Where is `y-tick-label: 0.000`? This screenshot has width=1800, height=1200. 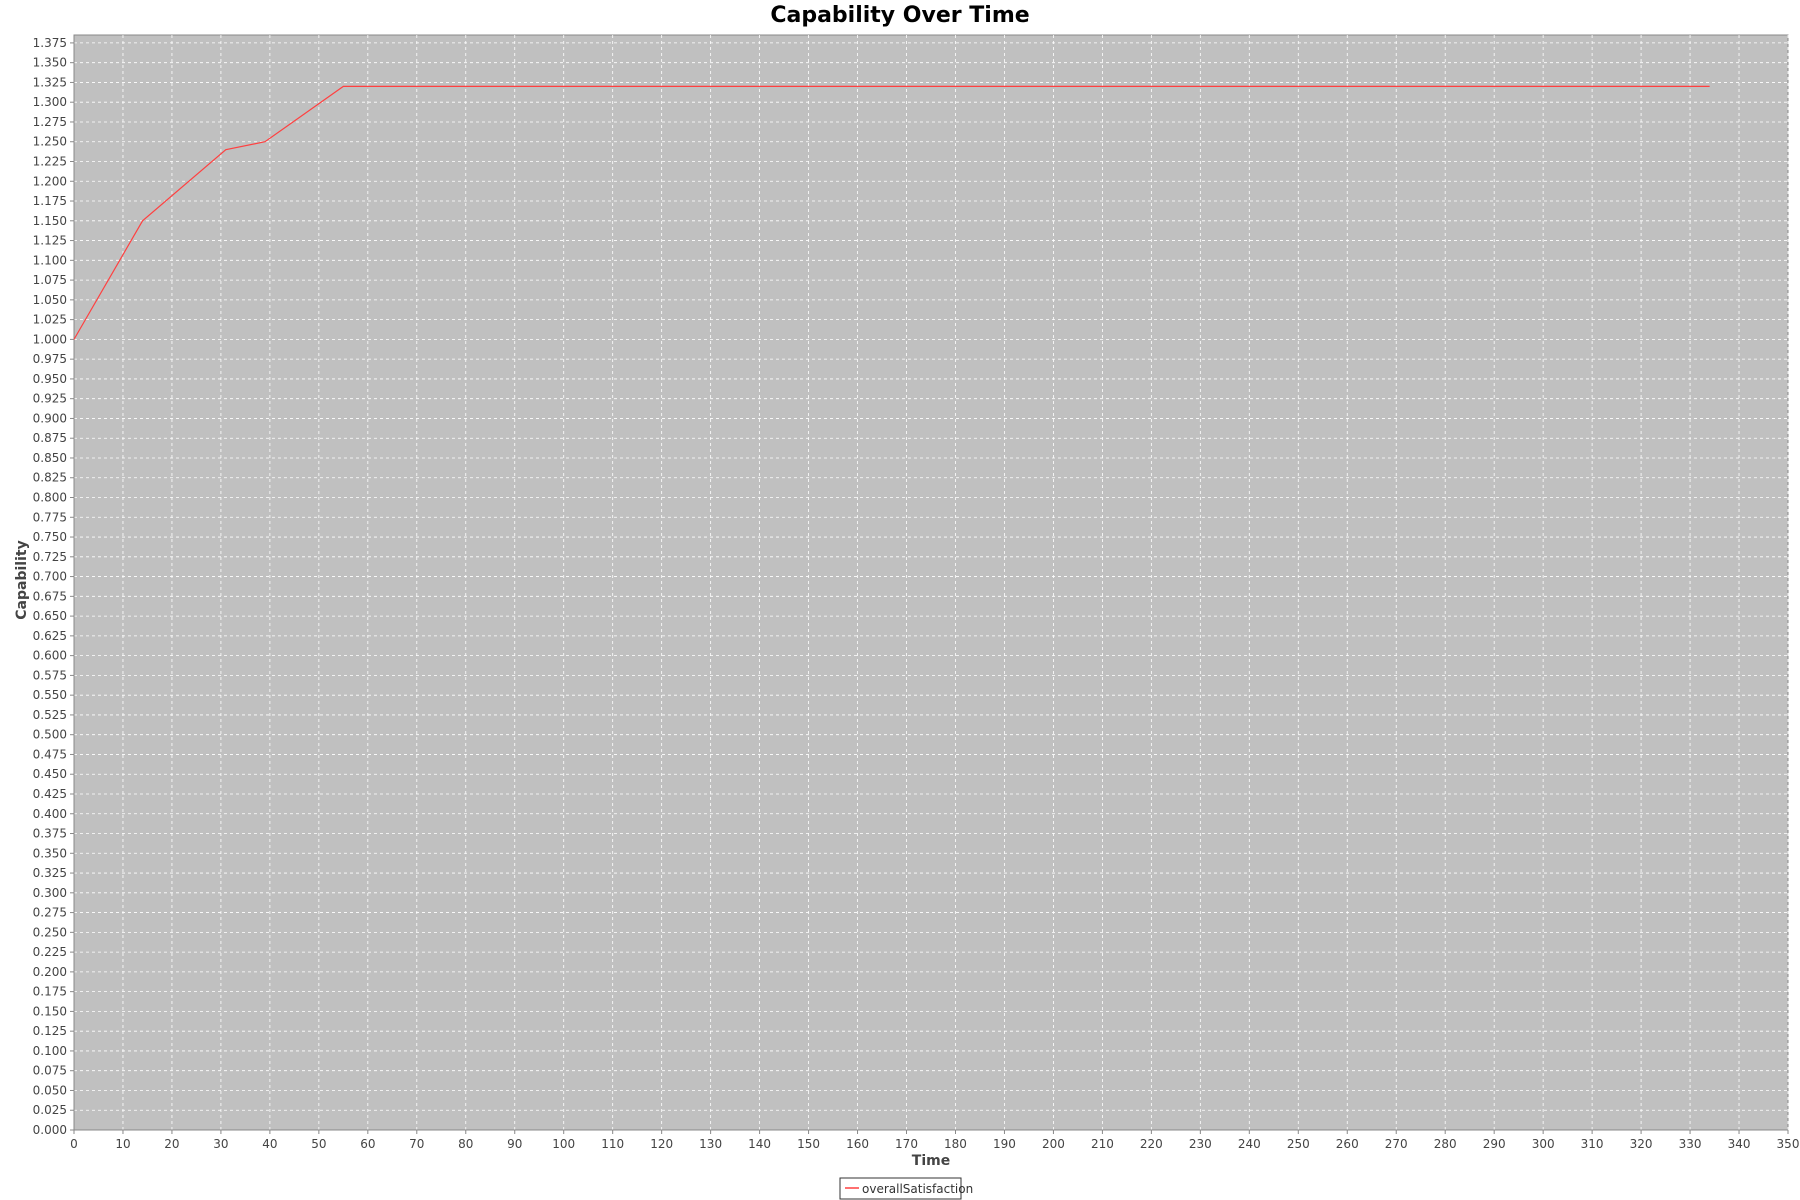 y-tick-label: 0.000 is located at coordinates (50, 1130).